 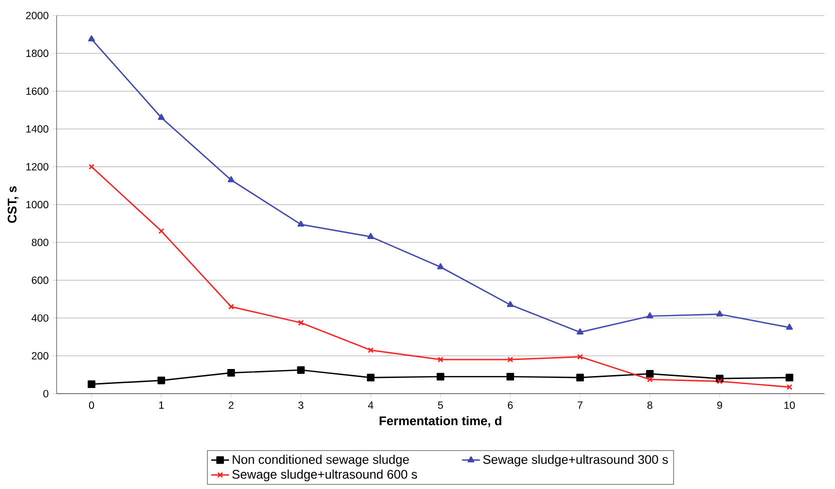 What do you see at coordinates (510, 406) in the screenshot?
I see `x-tick-label: 6` at bounding box center [510, 406].